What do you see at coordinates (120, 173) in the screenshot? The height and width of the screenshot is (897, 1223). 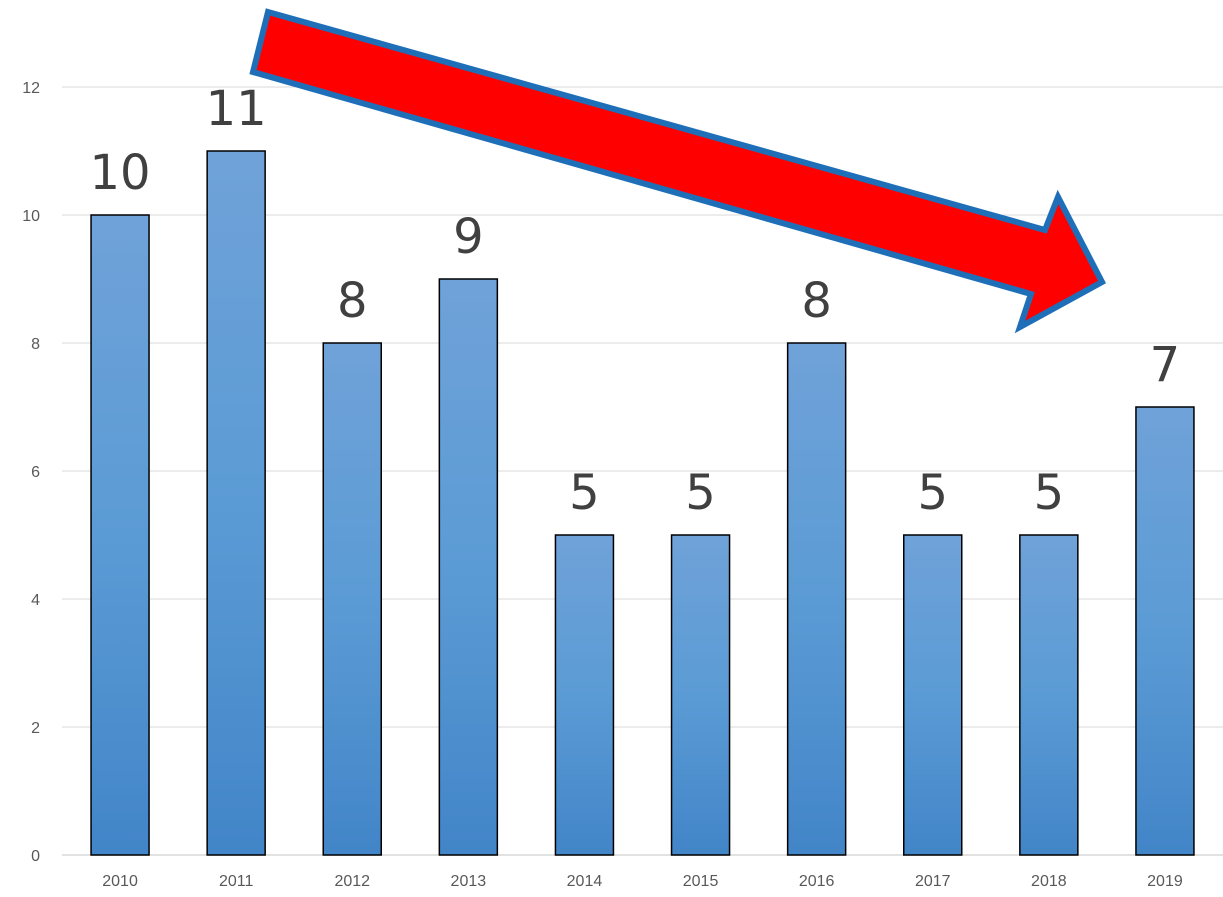 I see `data-label-2010: 10` at bounding box center [120, 173].